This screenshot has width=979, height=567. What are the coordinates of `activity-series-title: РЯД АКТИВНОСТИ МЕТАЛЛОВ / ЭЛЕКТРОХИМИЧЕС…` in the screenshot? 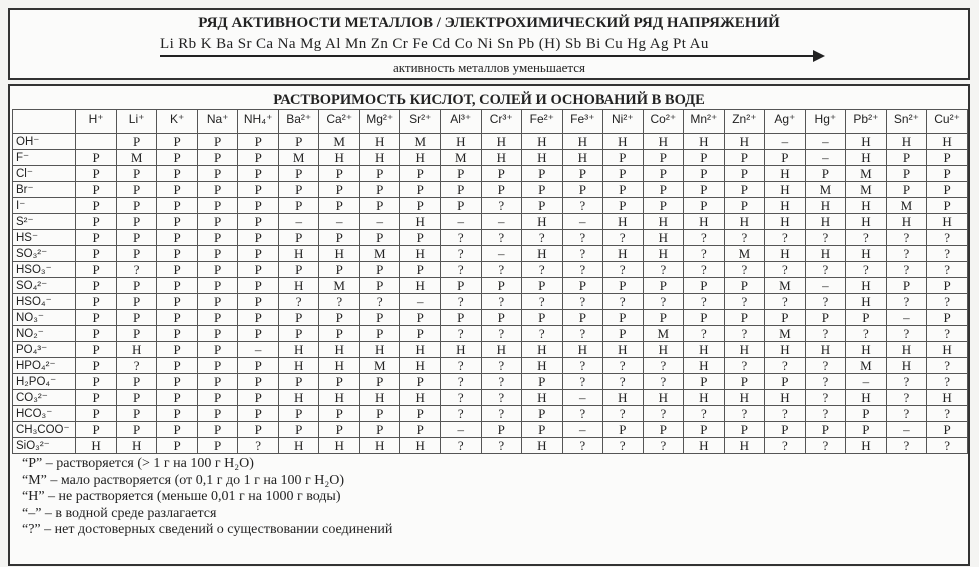 It's located at (489, 23).